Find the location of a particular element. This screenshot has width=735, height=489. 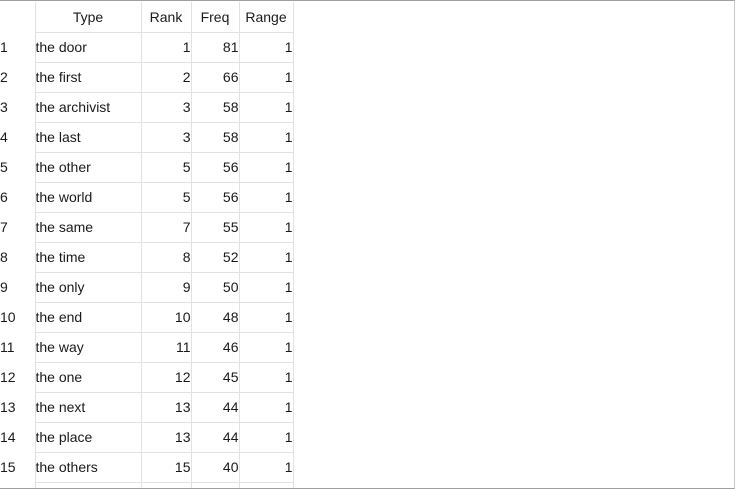

row-index: 4 is located at coordinates (18, 137).